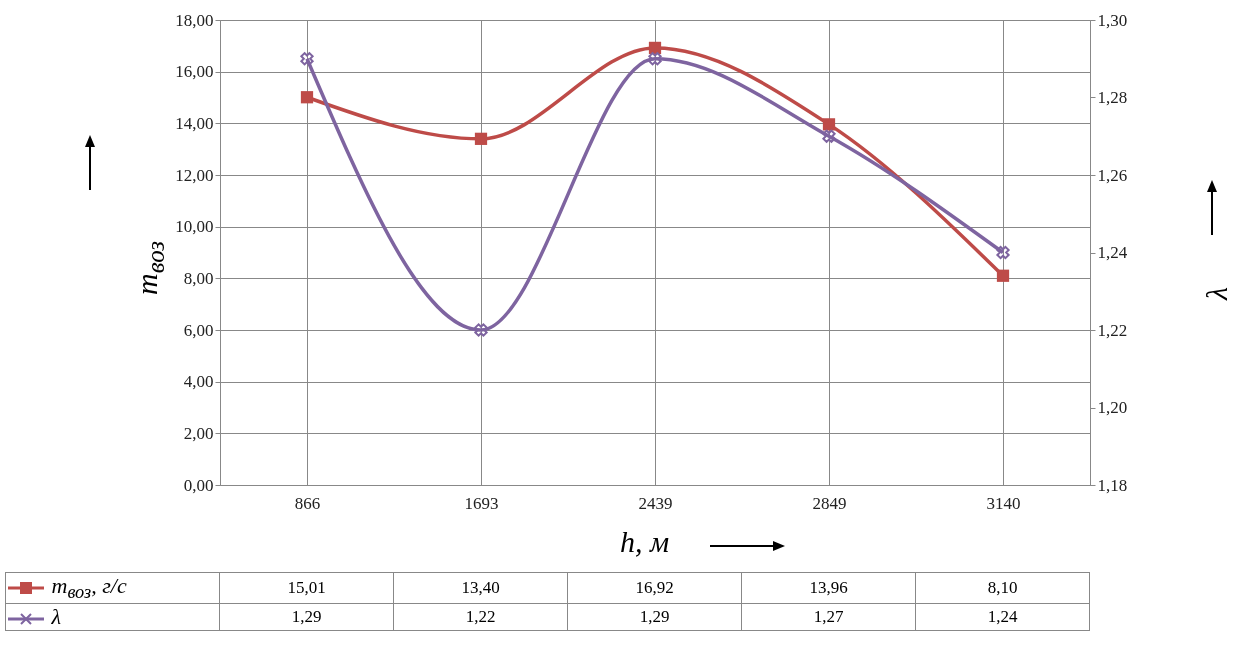 The image size is (1239, 648). Describe the element at coordinates (1002, 588) in the screenshot. I see `data-label: 8,10` at that location.